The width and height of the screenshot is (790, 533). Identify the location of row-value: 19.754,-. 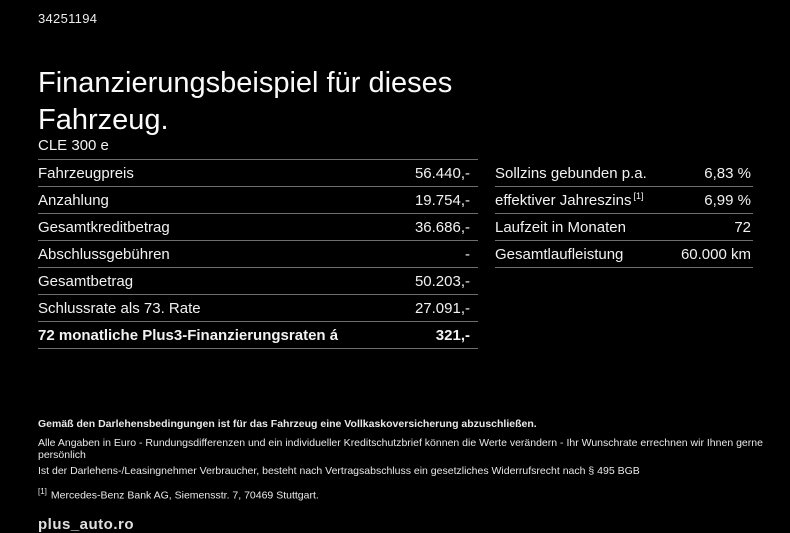
(442, 200).